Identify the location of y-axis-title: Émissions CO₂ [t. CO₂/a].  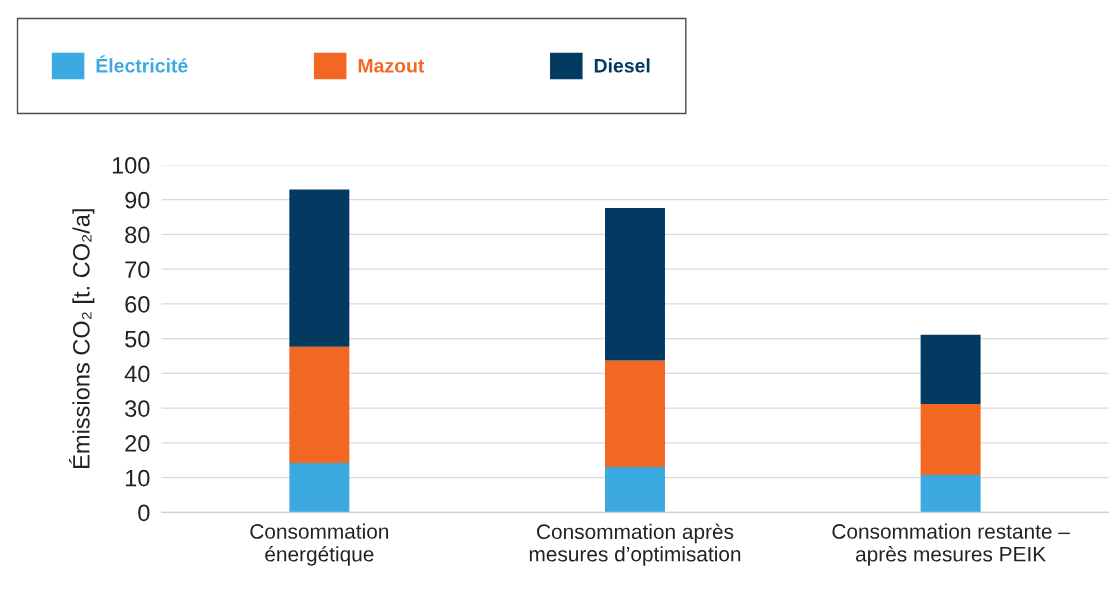
(81, 338).